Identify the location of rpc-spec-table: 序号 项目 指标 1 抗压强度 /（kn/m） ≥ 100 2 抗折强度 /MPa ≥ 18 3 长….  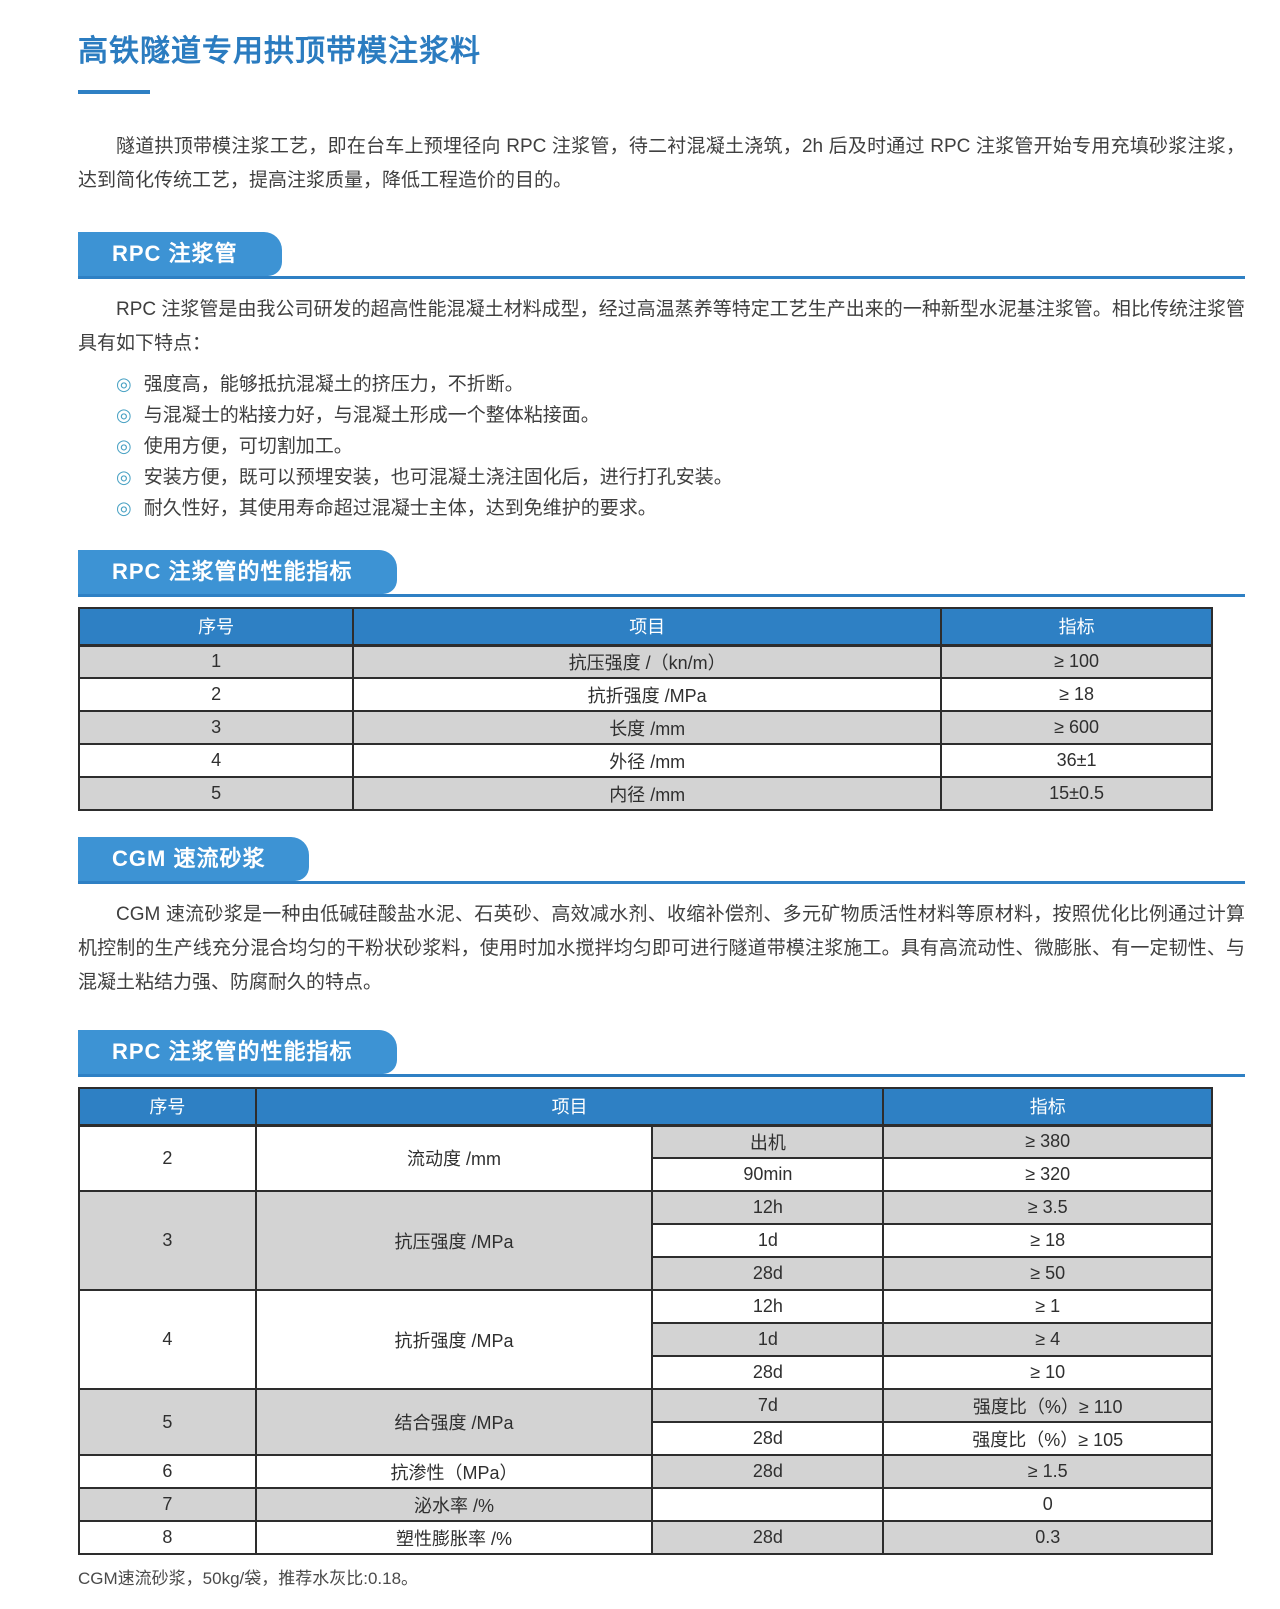
(645, 709).